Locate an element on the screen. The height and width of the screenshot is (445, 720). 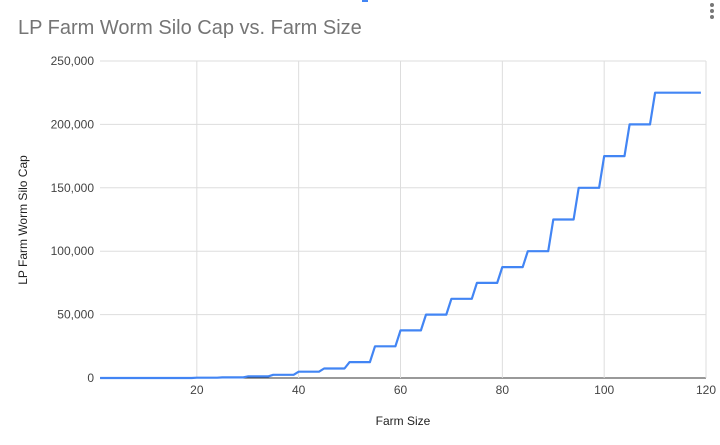
y-tick-label: 150,000 is located at coordinates (73, 188).